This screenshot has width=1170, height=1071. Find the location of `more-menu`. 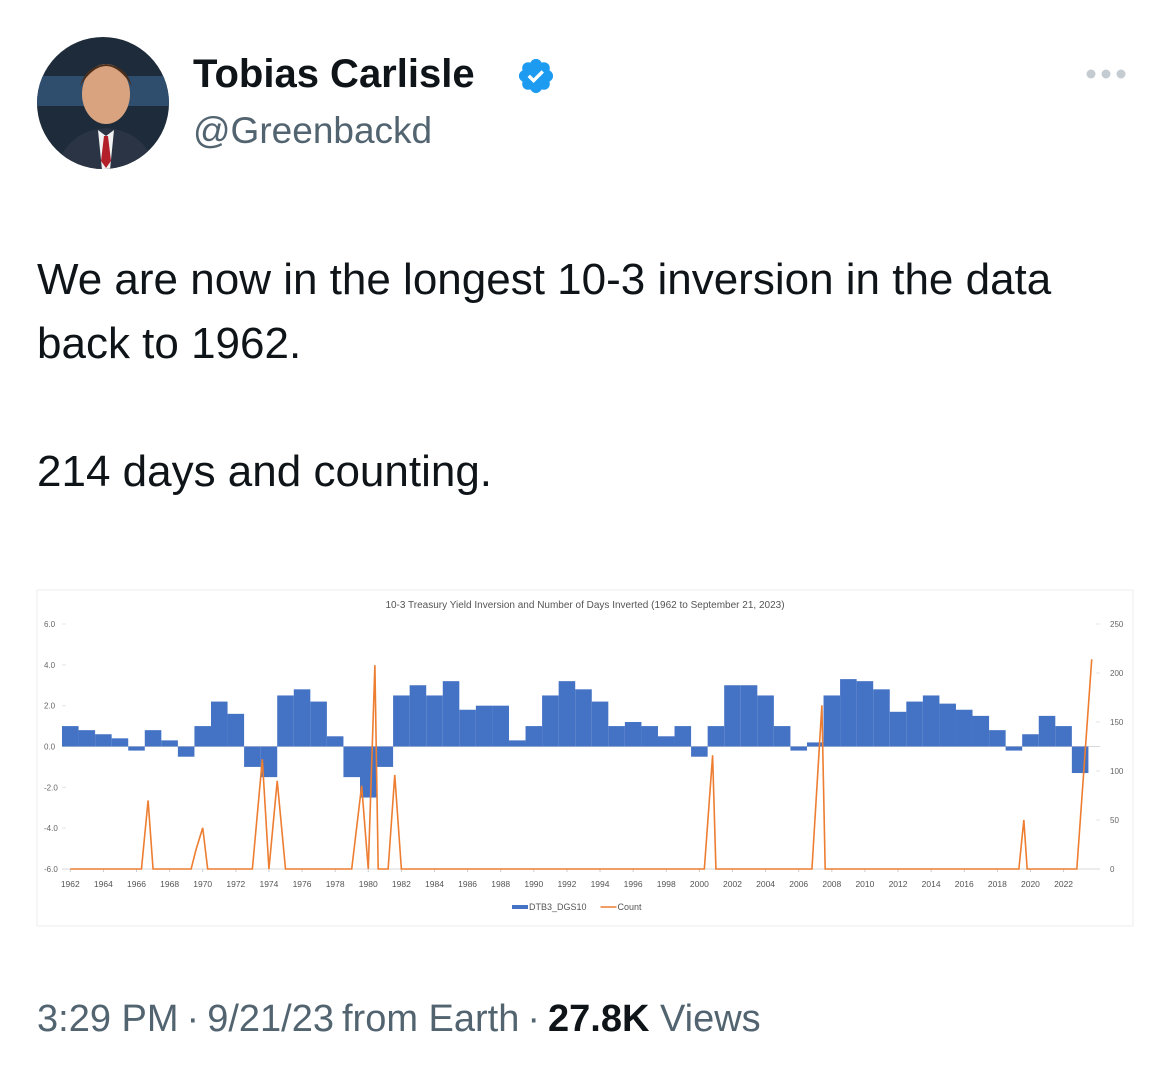

more-menu is located at coordinates (1106, 74).